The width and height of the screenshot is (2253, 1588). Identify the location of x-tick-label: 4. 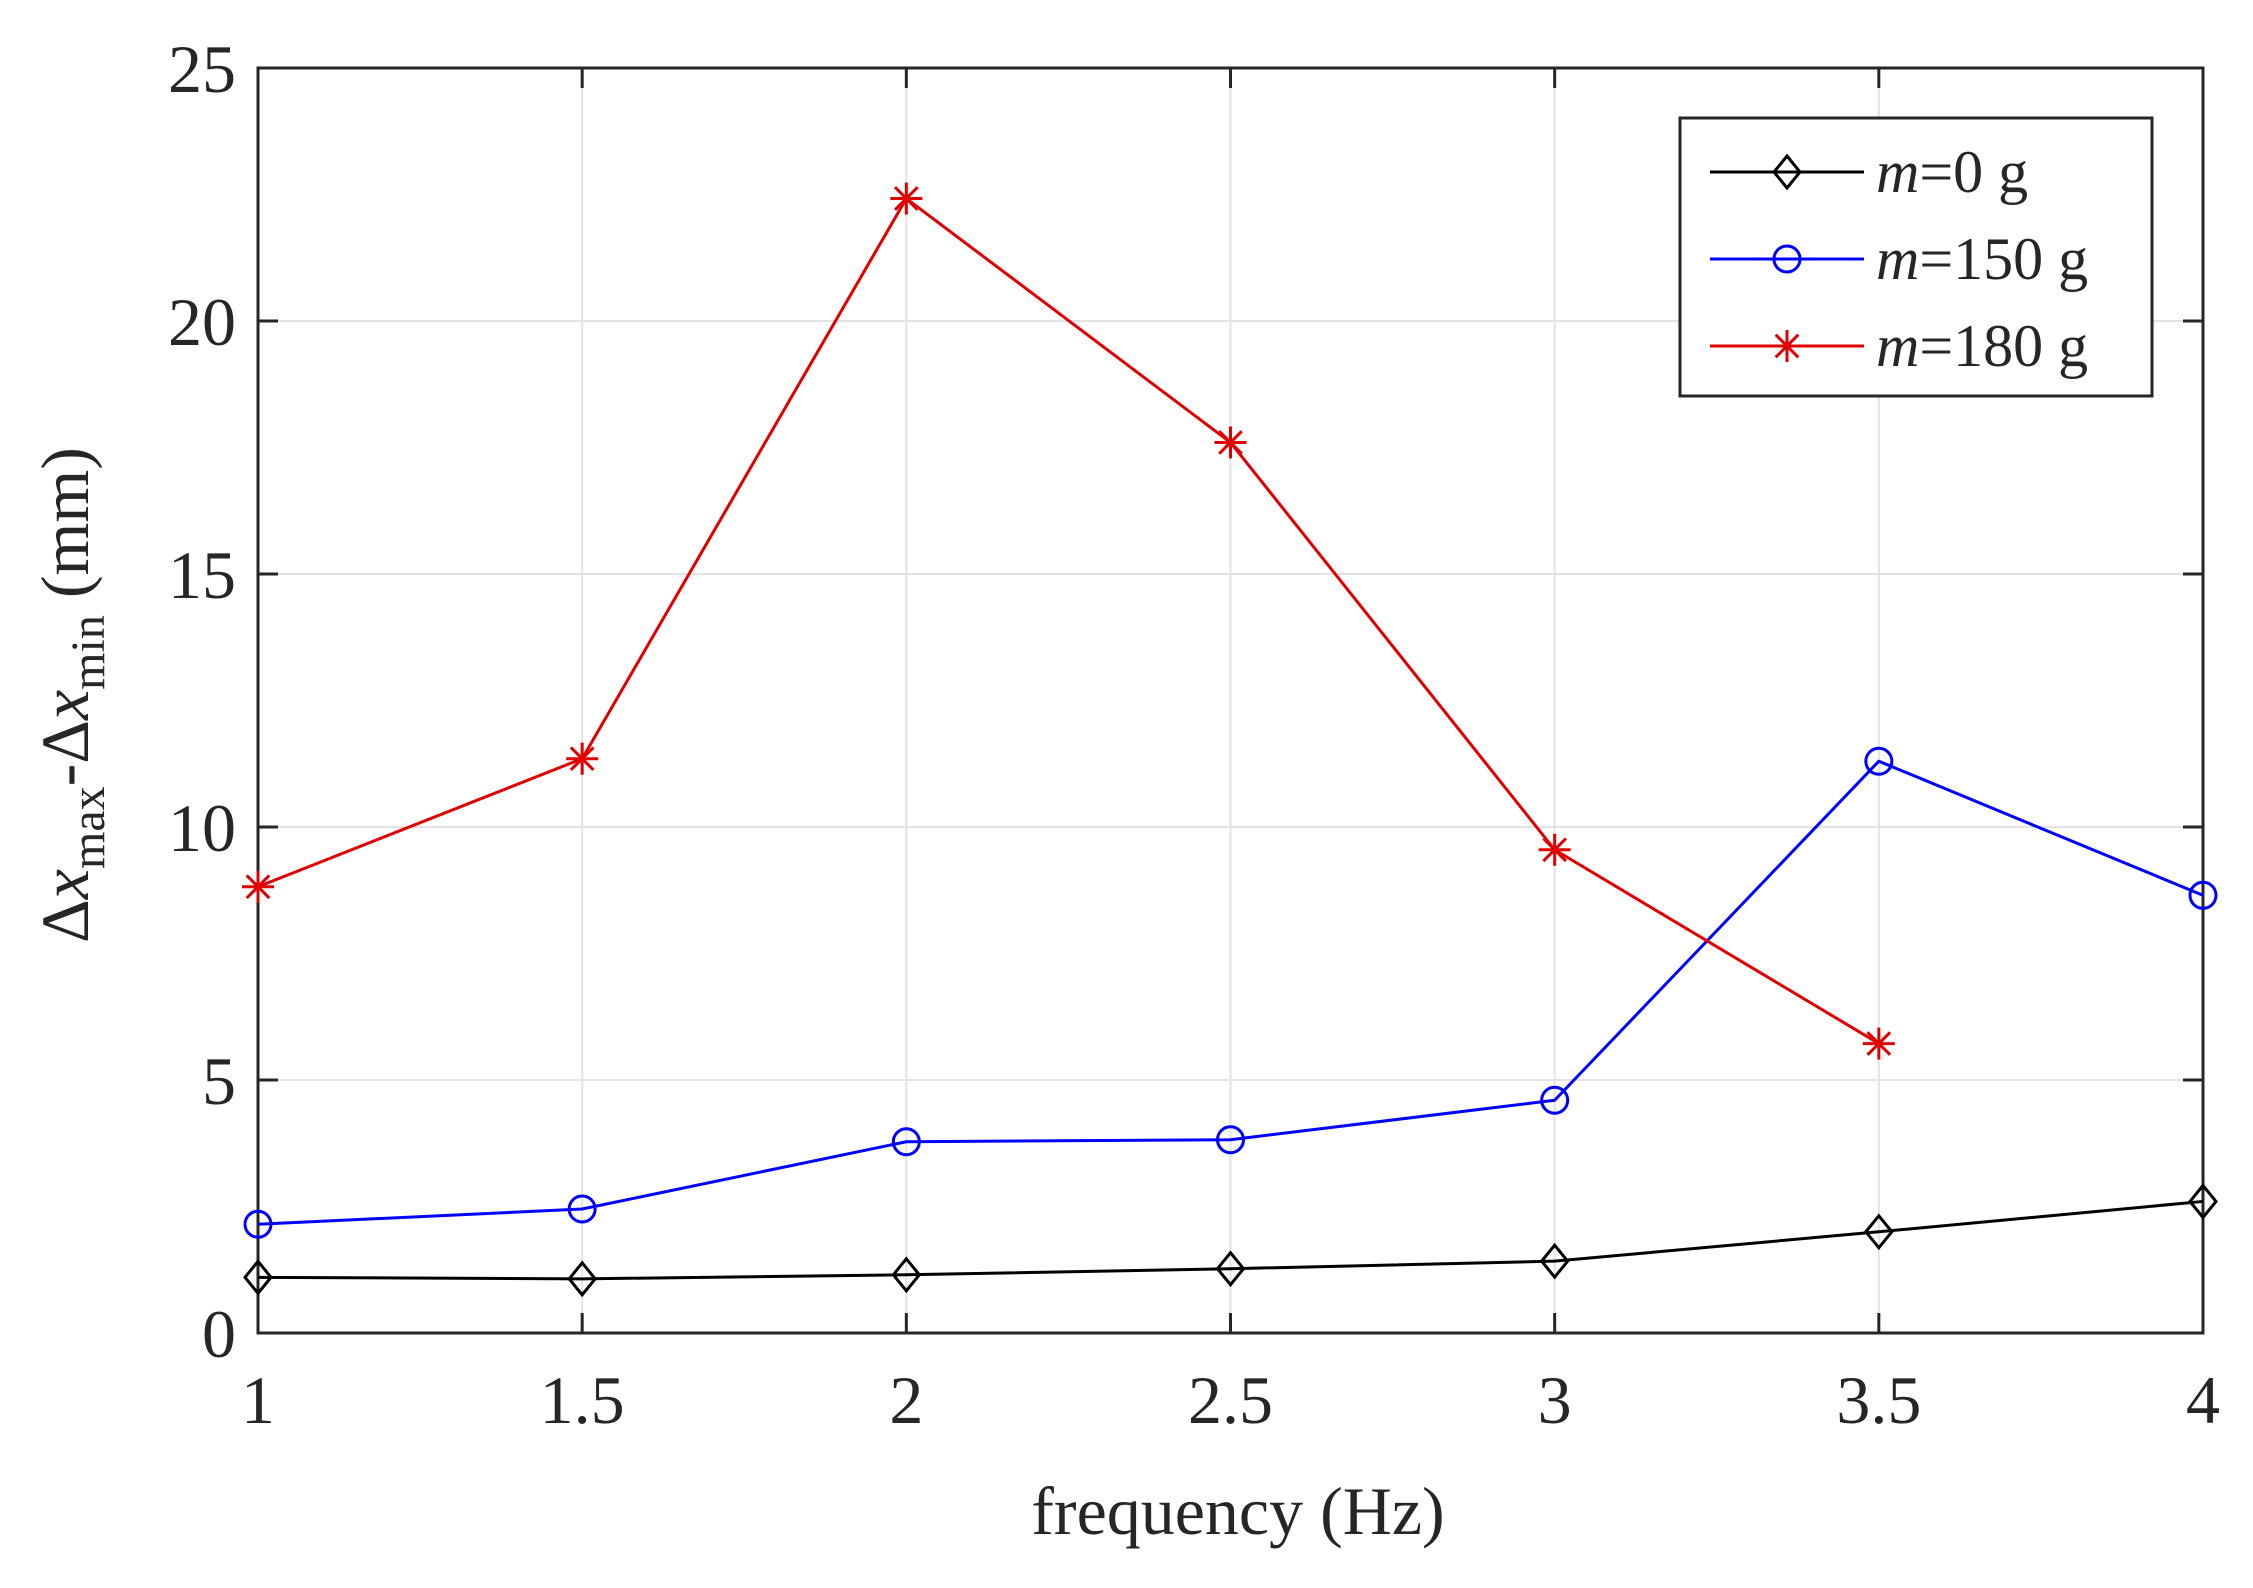
(2203, 1400).